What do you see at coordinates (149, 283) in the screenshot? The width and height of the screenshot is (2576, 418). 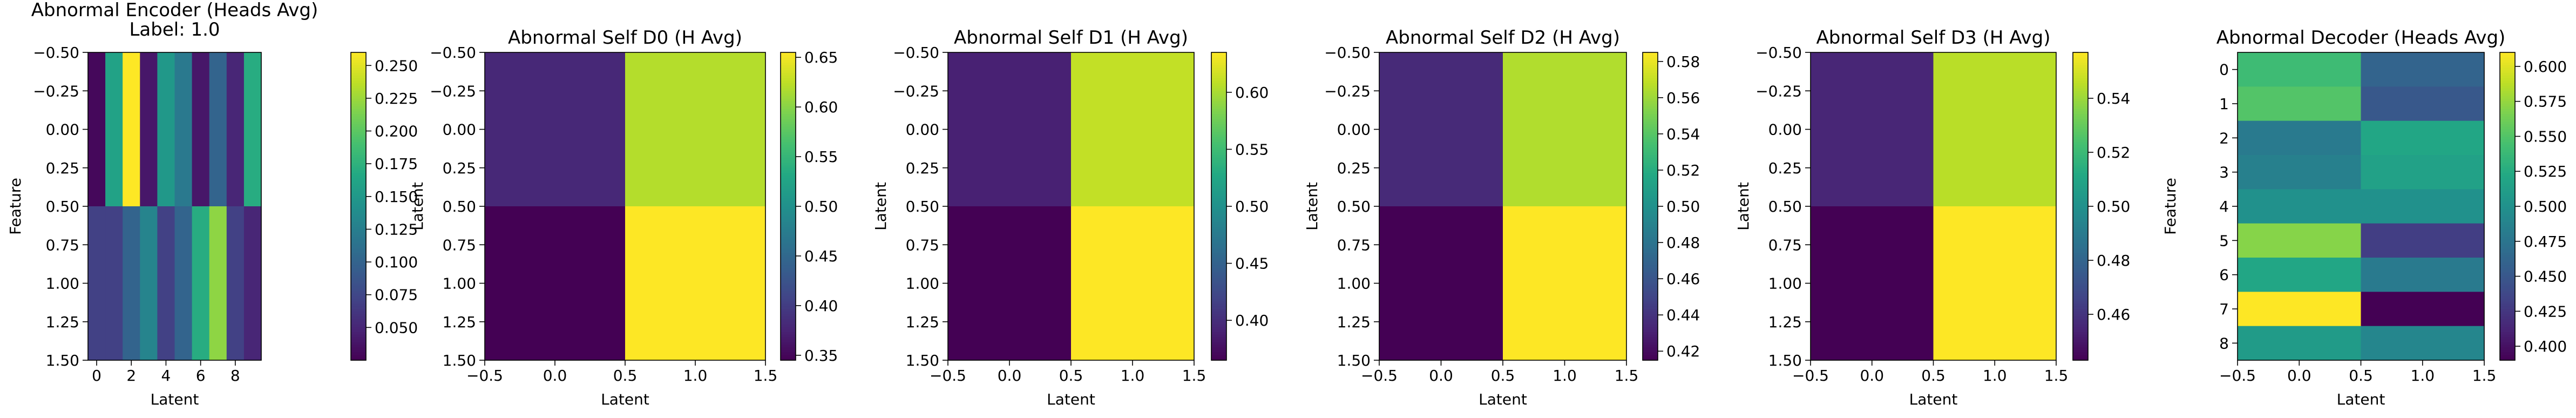 I see `heatmap-cell-r1-c3` at bounding box center [149, 283].